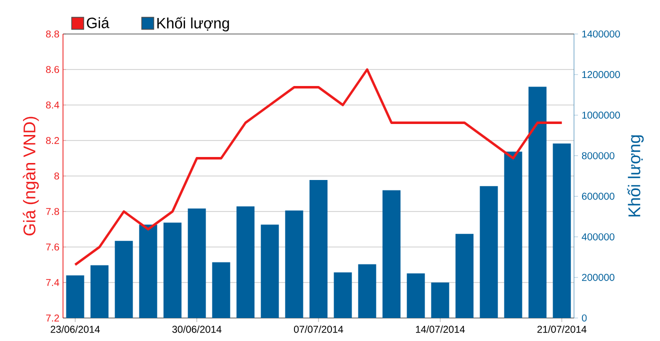 Image resolution: width=660 pixels, height=341 pixels. I want to click on x-tick-label: 30/06/2014, so click(197, 329).